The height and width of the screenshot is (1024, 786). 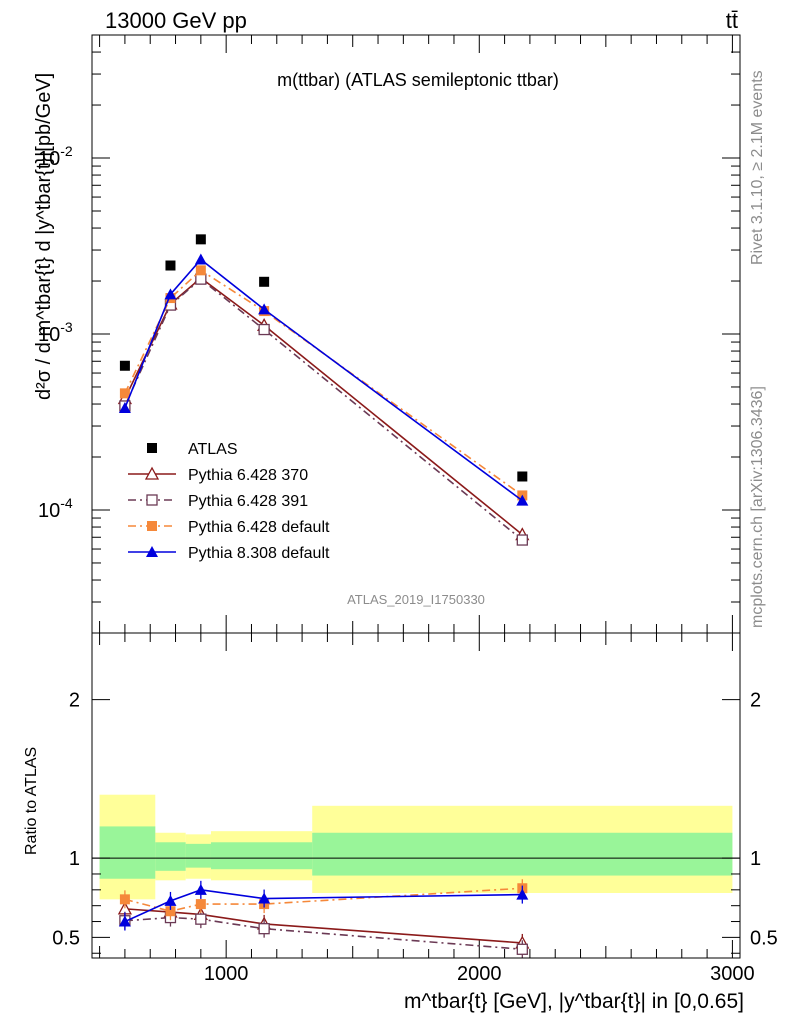 I want to click on ratio-y-axis-label: Ratio to ATLAS, so click(x=31, y=801).